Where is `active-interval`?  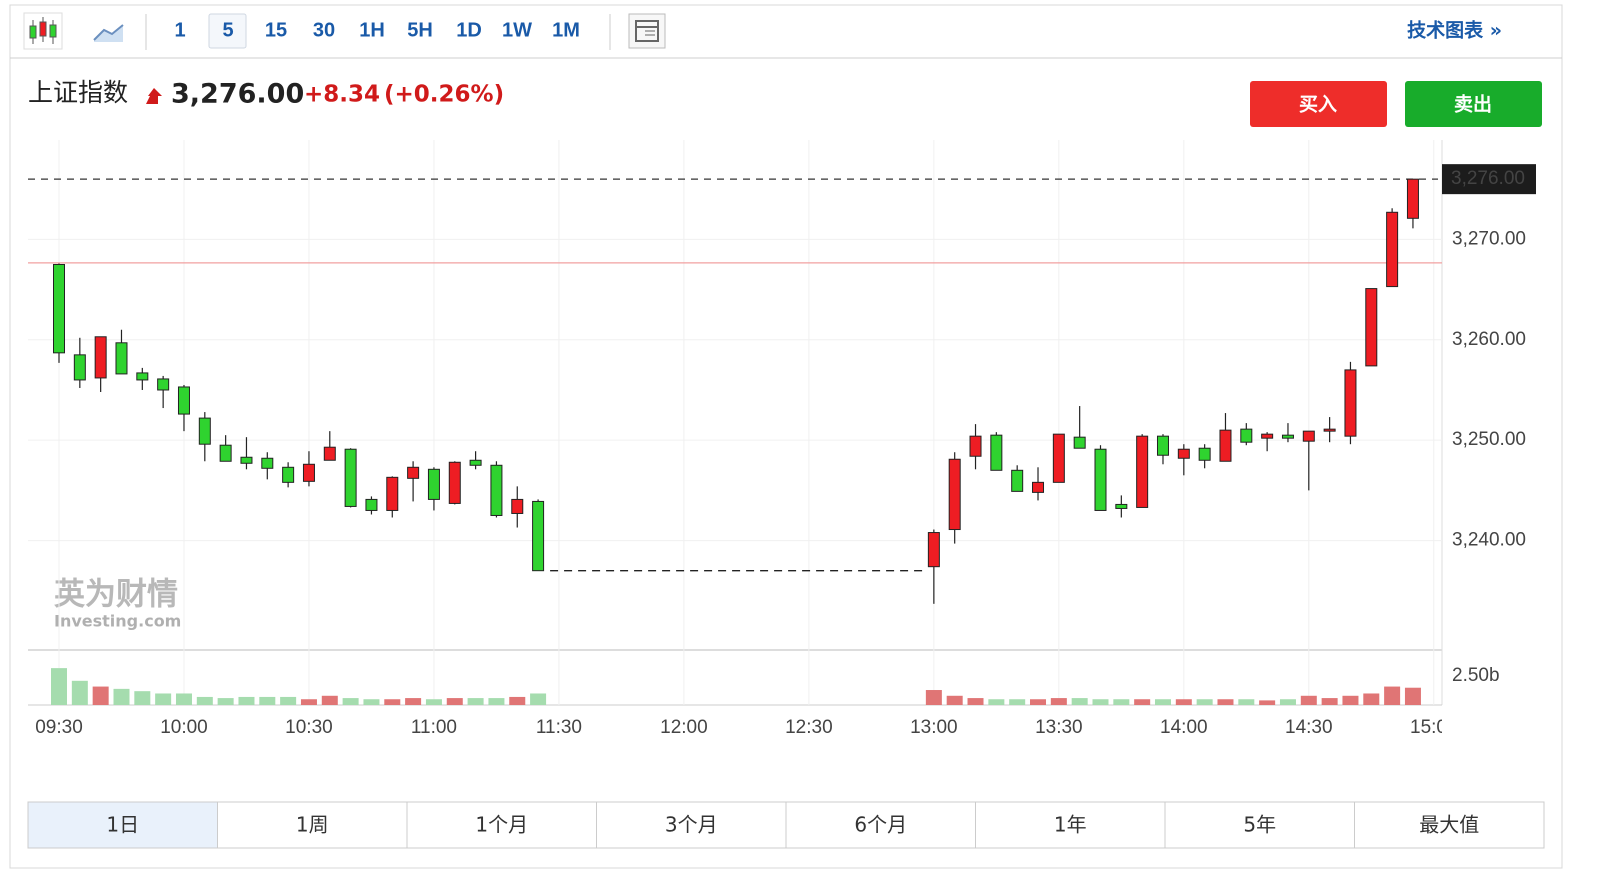
active-interval is located at coordinates (227, 31).